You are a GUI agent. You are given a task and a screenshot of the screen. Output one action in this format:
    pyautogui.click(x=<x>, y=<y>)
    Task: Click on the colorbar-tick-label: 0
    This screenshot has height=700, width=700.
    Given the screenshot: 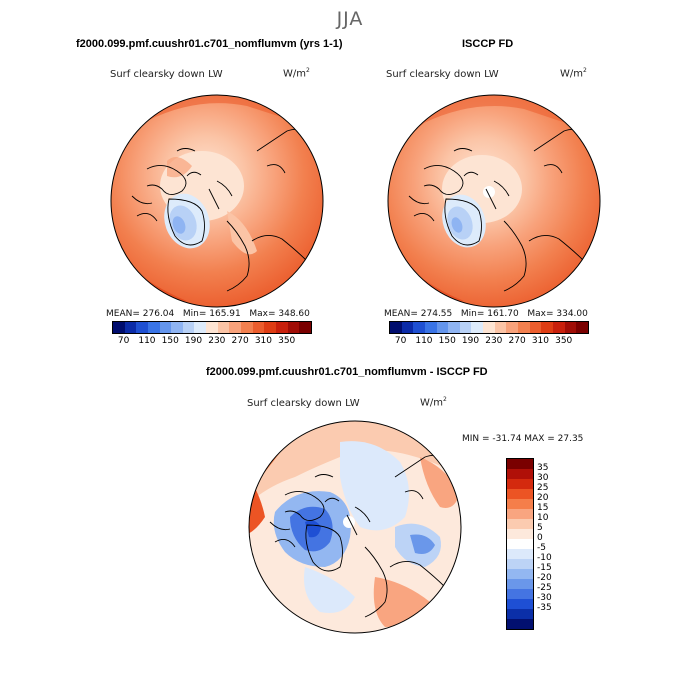 What is the action you would take?
    pyautogui.click(x=540, y=538)
    